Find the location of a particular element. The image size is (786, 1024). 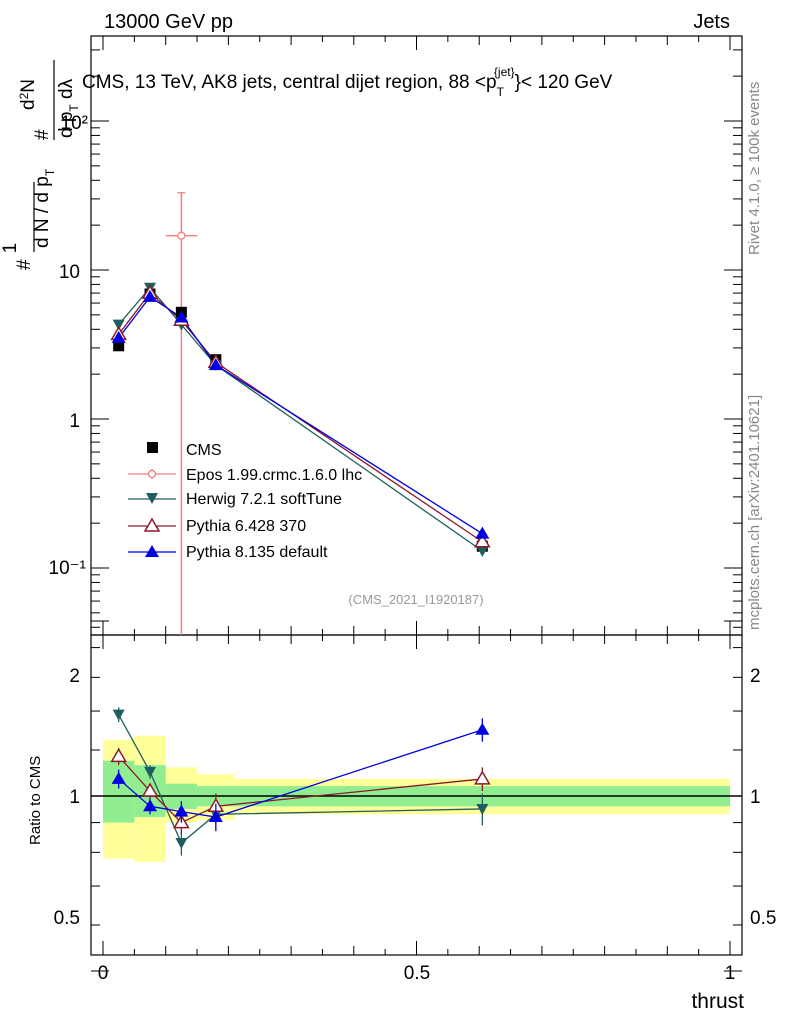

svg-text: d N / d pT is located at coordinates (44, 208).